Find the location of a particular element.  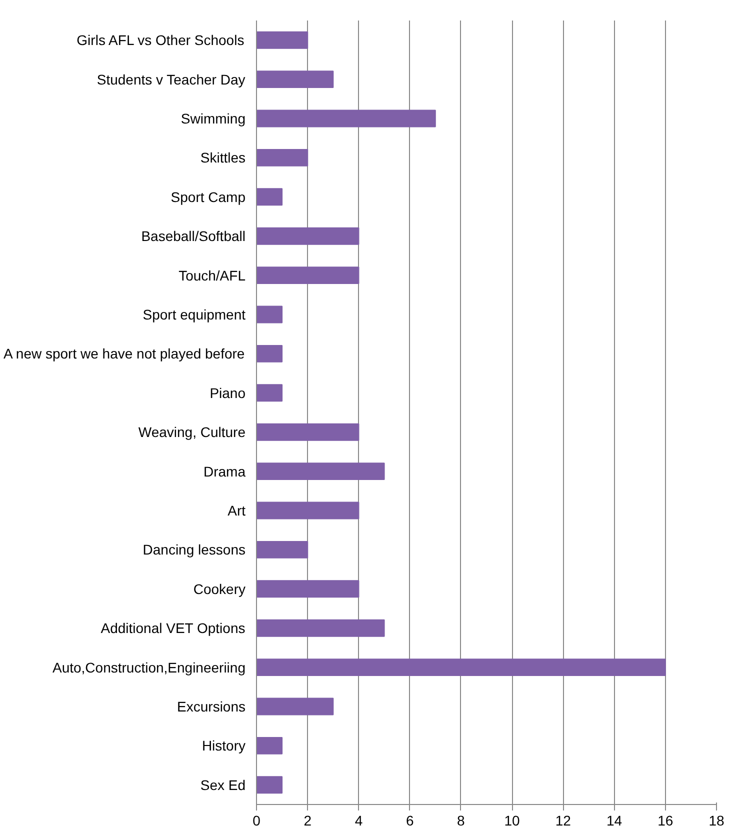

x-tick-label: 8 is located at coordinates (461, 820).